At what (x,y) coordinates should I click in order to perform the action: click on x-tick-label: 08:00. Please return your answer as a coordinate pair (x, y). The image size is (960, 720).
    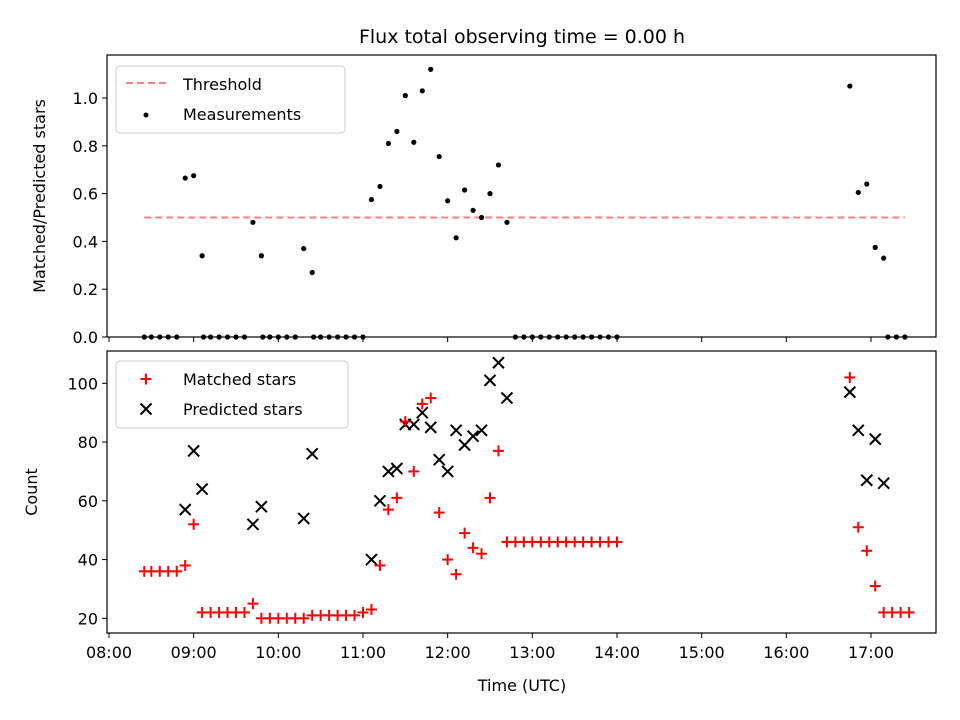
    Looking at the image, I should click on (109, 652).